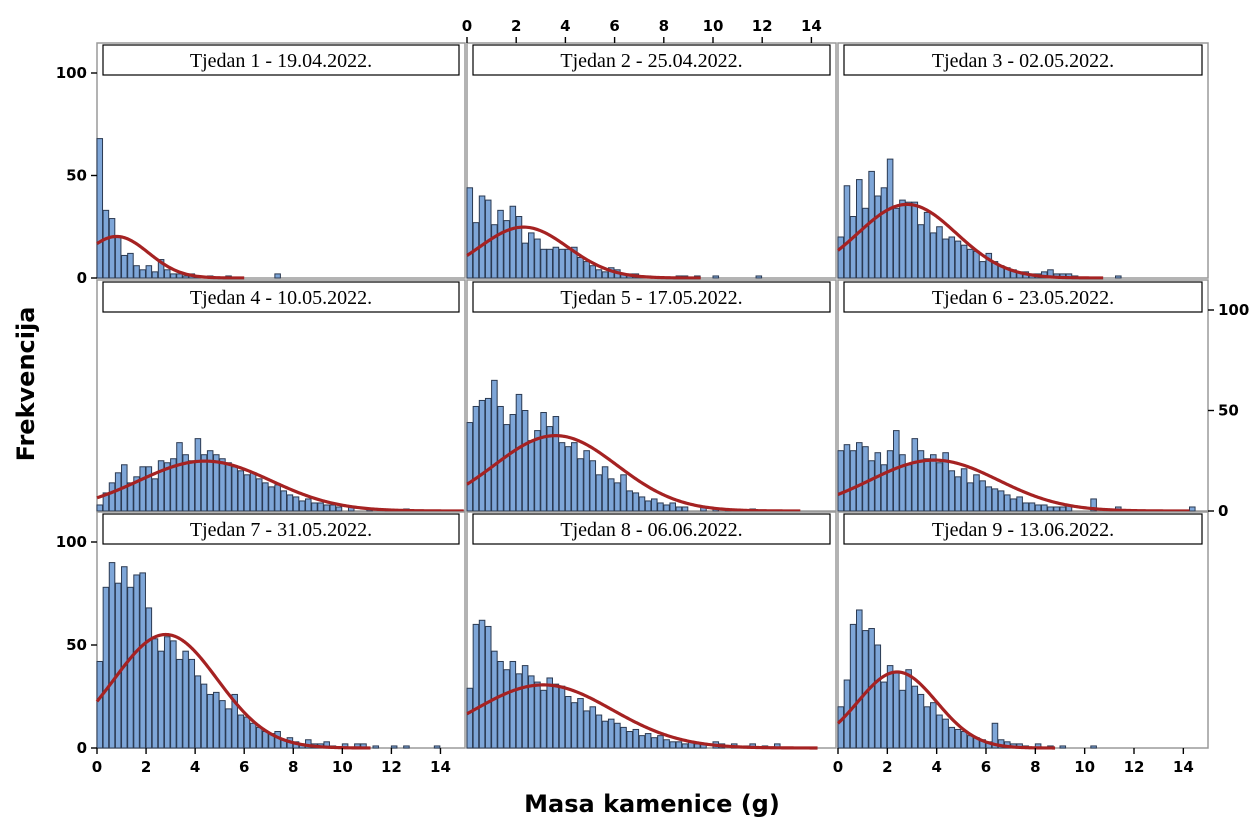 The width and height of the screenshot is (1255, 827). What do you see at coordinates (440, 767) in the screenshot?
I see `x-tick-label: 14` at bounding box center [440, 767].